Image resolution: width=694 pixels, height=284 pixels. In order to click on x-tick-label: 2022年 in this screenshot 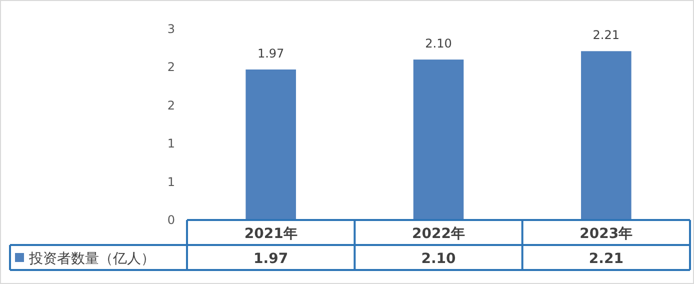, I will do `click(438, 234)`.